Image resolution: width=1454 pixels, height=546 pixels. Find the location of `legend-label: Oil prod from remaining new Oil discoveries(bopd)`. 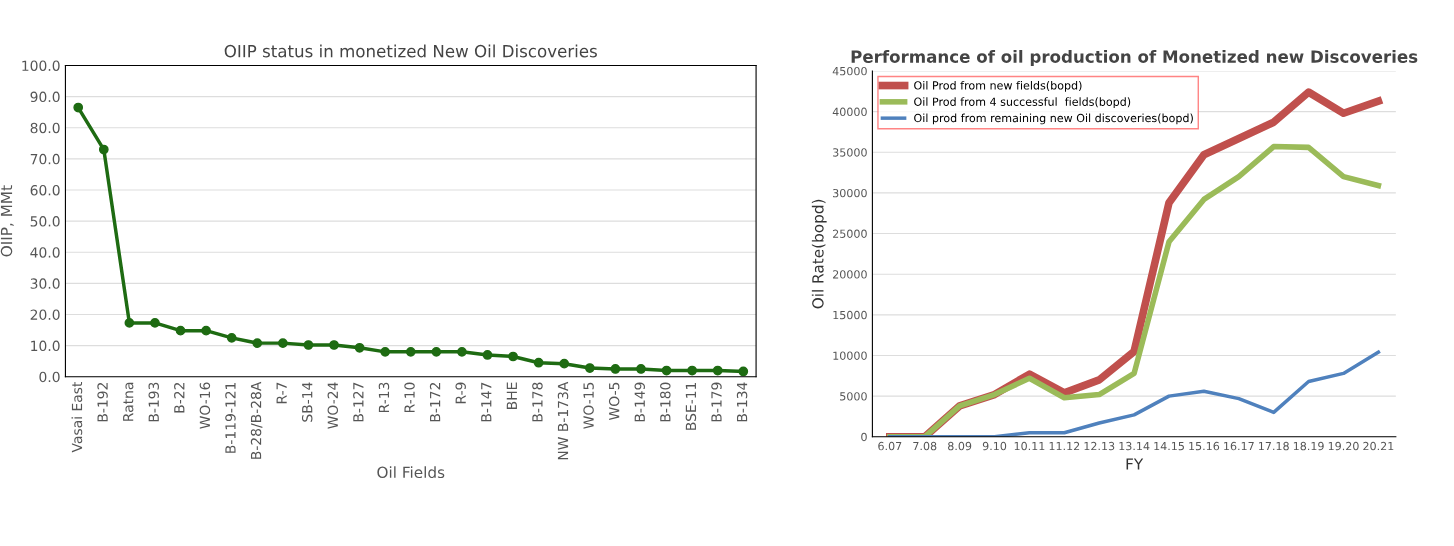

legend-label: Oil prod from remaining new Oil discoveries(bopd) is located at coordinates (1053, 119).